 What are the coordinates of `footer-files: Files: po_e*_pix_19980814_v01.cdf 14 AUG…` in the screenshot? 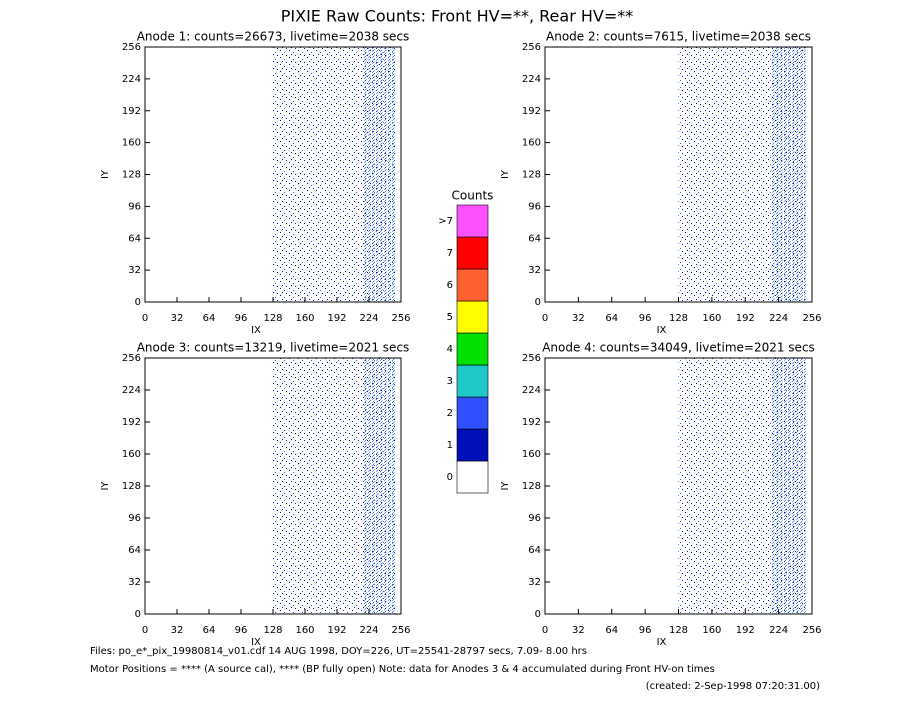 It's located at (338, 651).